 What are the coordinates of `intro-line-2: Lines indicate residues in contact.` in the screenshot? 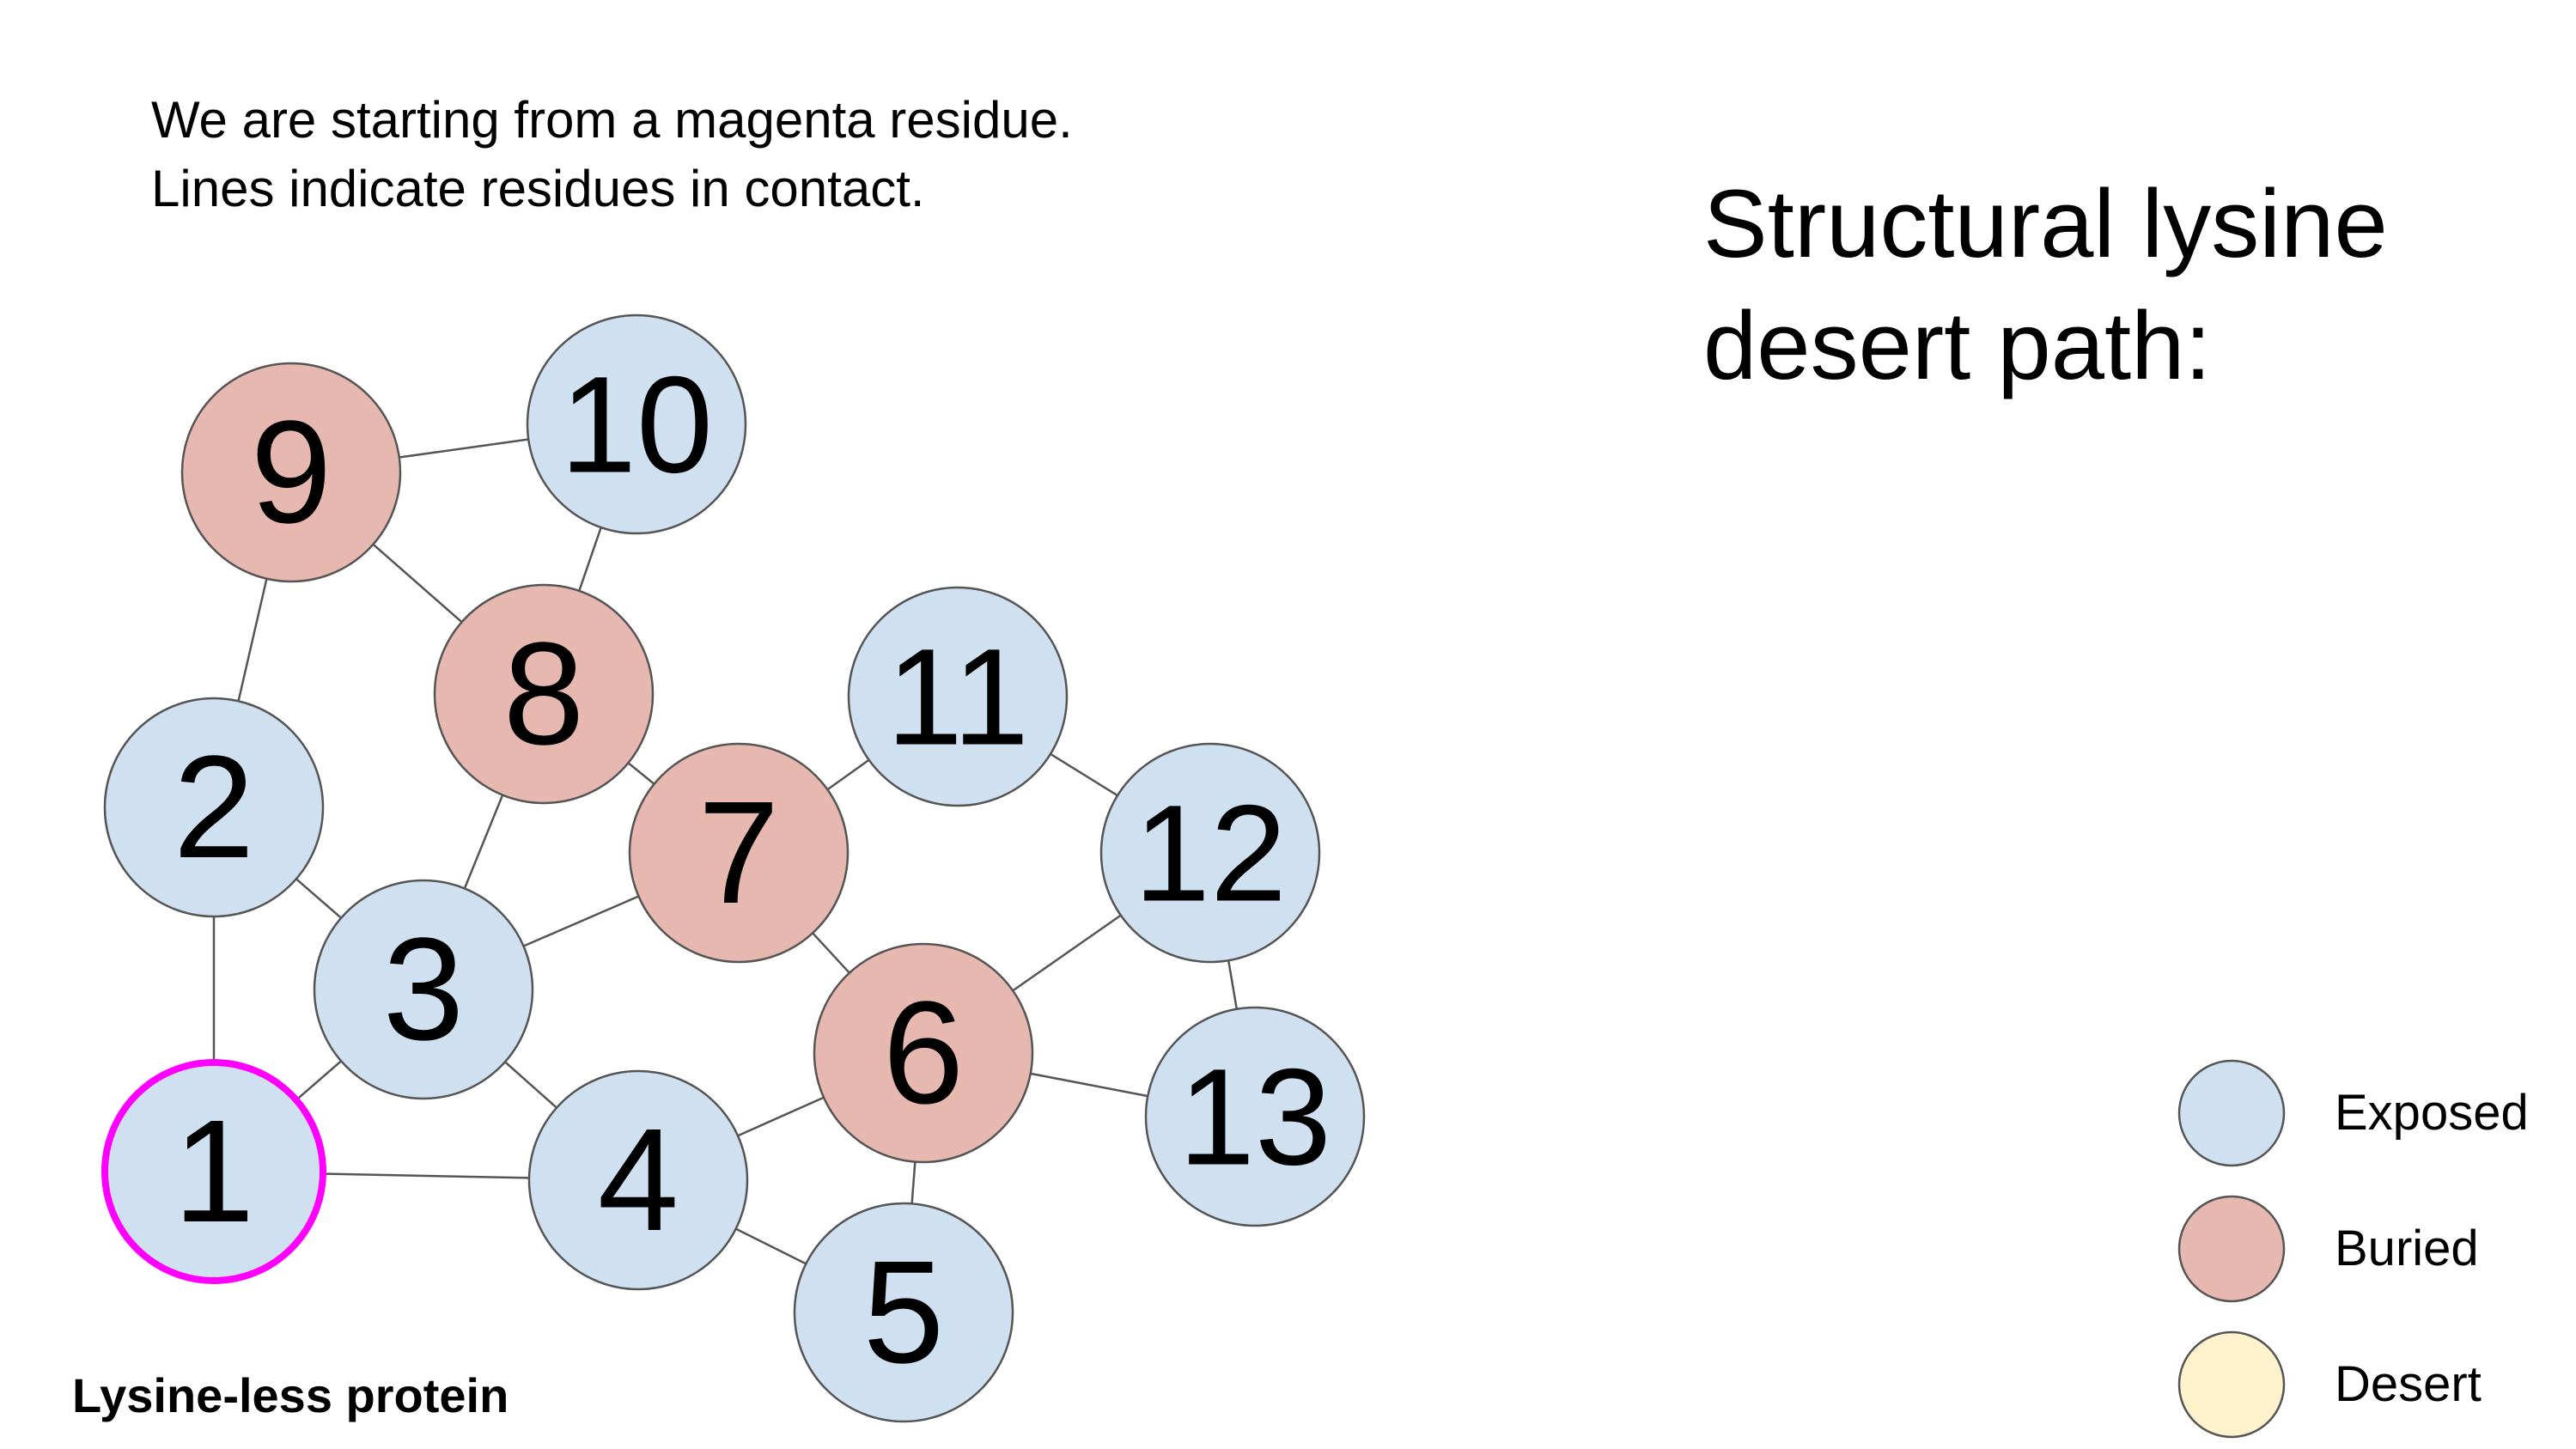 It's located at (538, 188).